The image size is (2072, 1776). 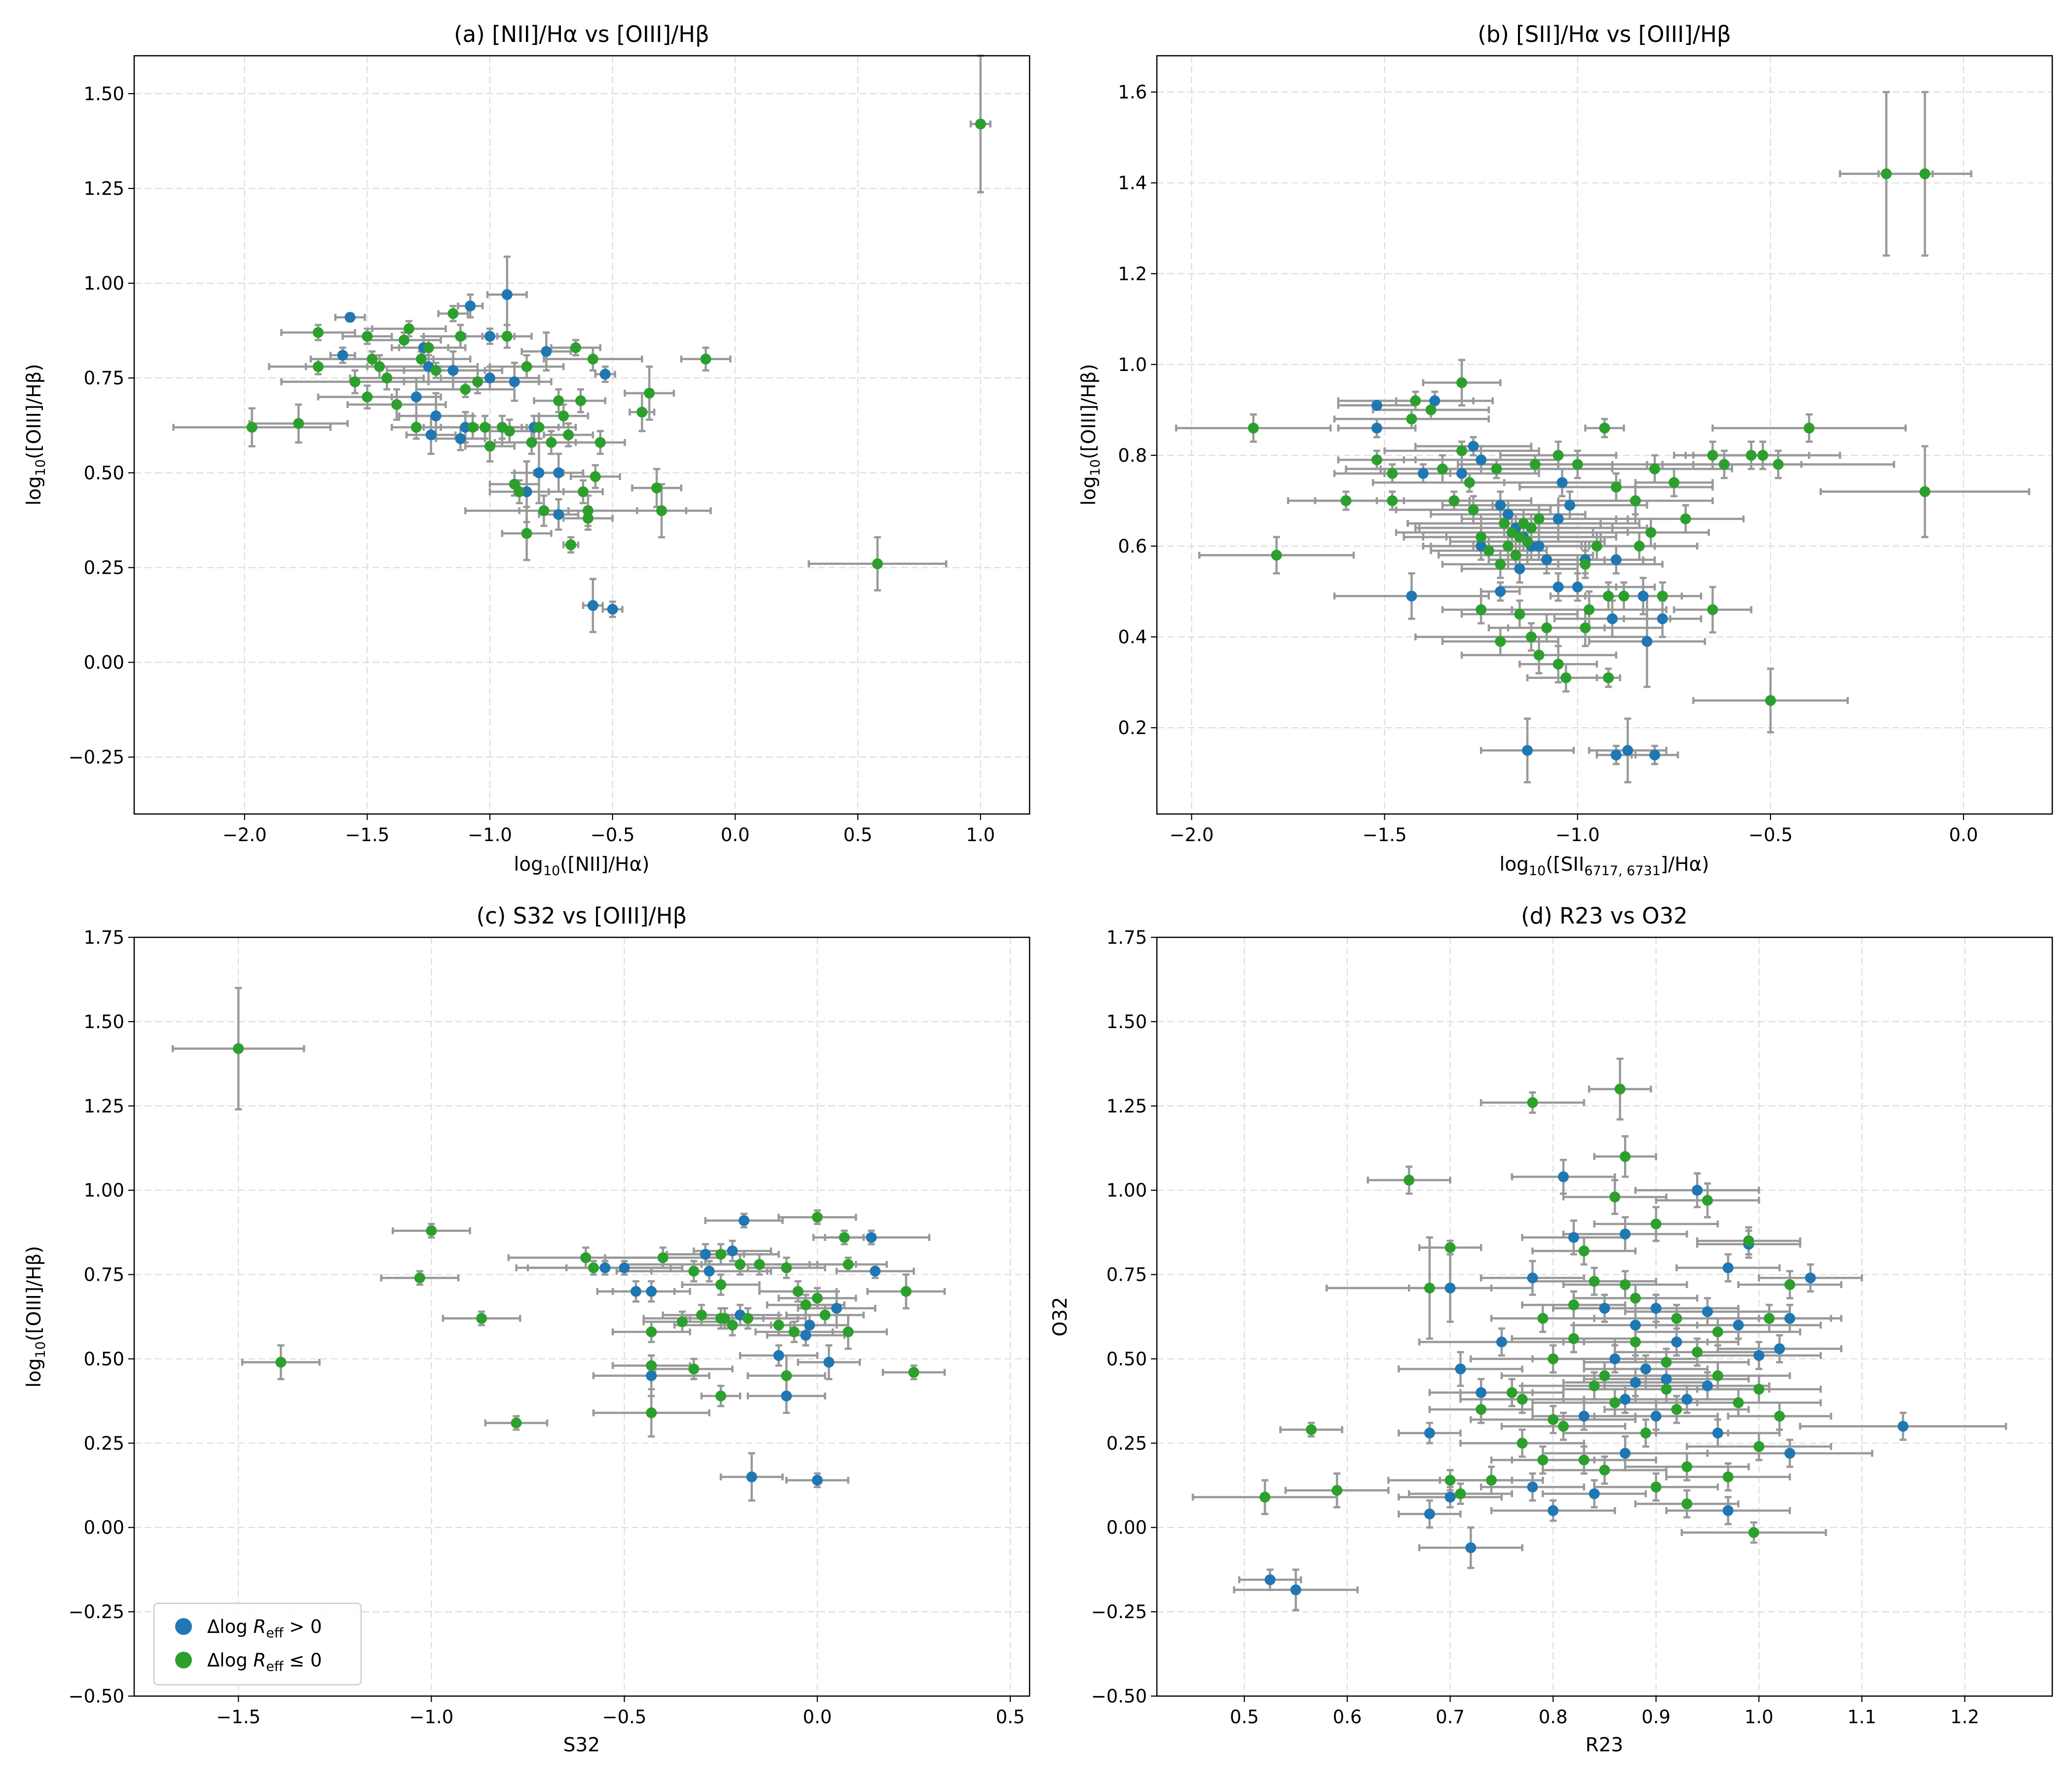 What do you see at coordinates (1862, 1717) in the screenshot?
I see `x-tick-label: 1.1` at bounding box center [1862, 1717].